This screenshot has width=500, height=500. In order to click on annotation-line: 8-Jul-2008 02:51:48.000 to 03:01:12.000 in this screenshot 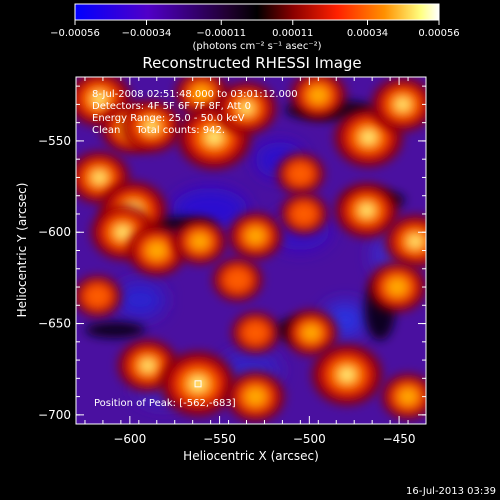, I will do `click(195, 94)`.